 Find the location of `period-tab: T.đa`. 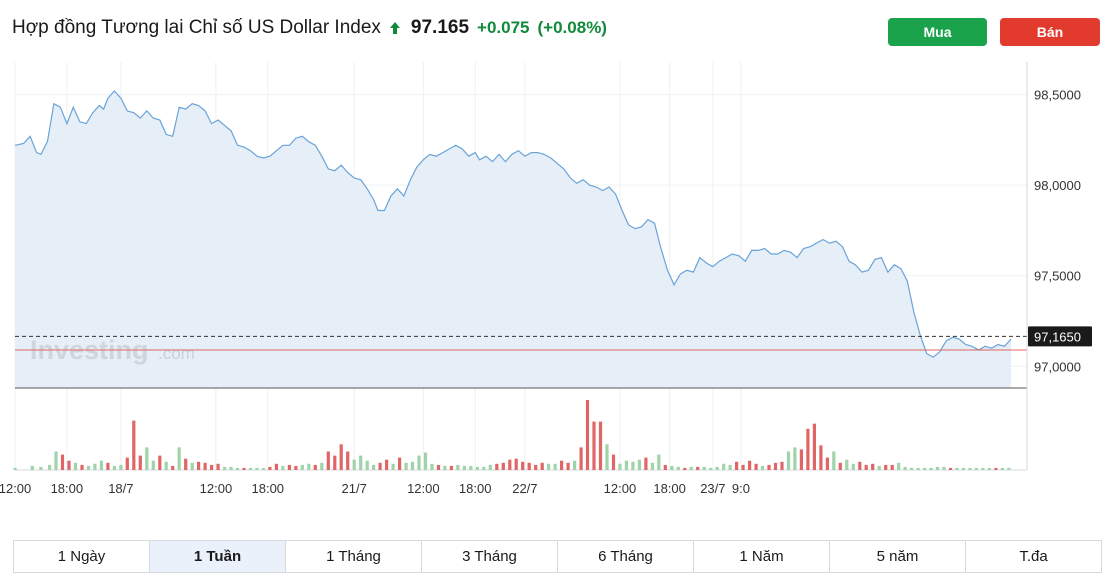

period-tab: T.đa is located at coordinates (1033, 556).